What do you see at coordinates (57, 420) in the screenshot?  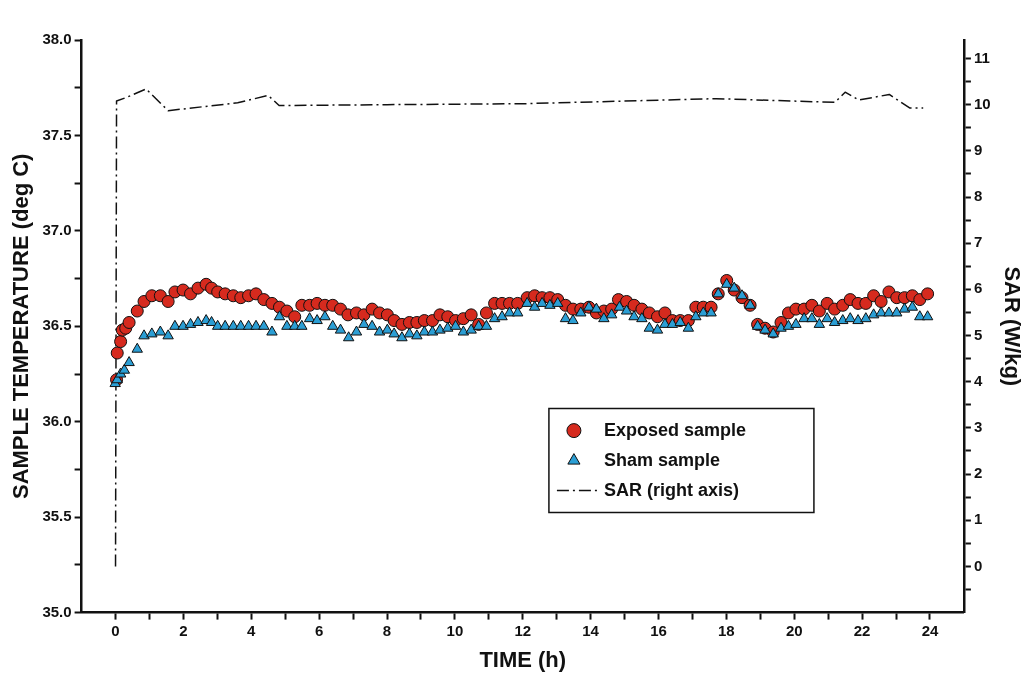 I see `y-tick-label: 36.0` at bounding box center [57, 420].